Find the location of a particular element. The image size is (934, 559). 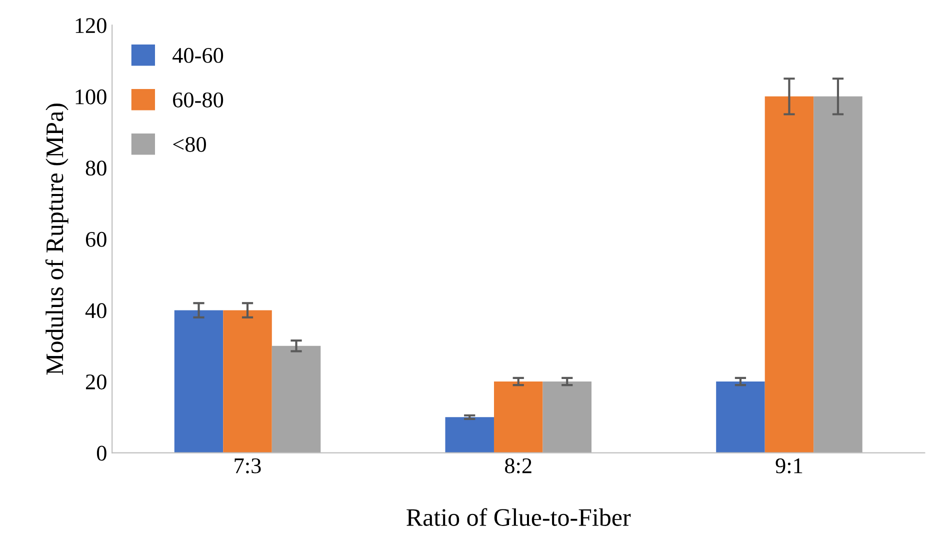

y-tick-label: 100 is located at coordinates (91, 96).